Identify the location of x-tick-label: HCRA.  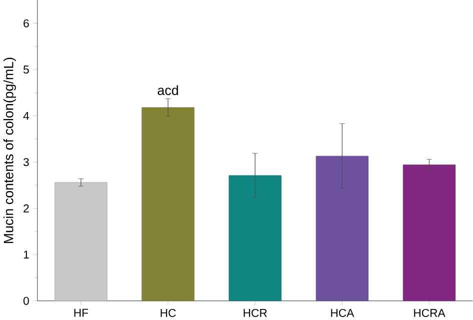
(430, 312).